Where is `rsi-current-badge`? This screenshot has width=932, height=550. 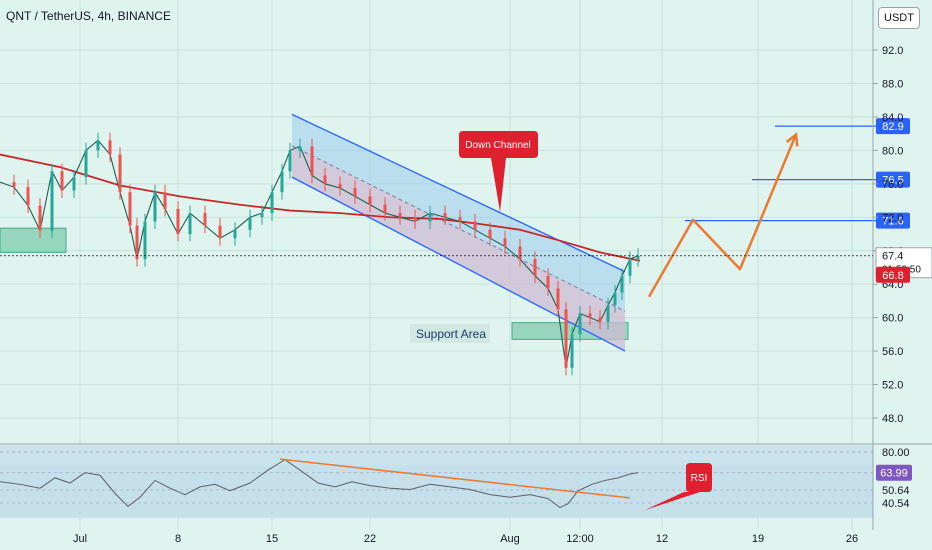
rsi-current-badge is located at coordinates (894, 472).